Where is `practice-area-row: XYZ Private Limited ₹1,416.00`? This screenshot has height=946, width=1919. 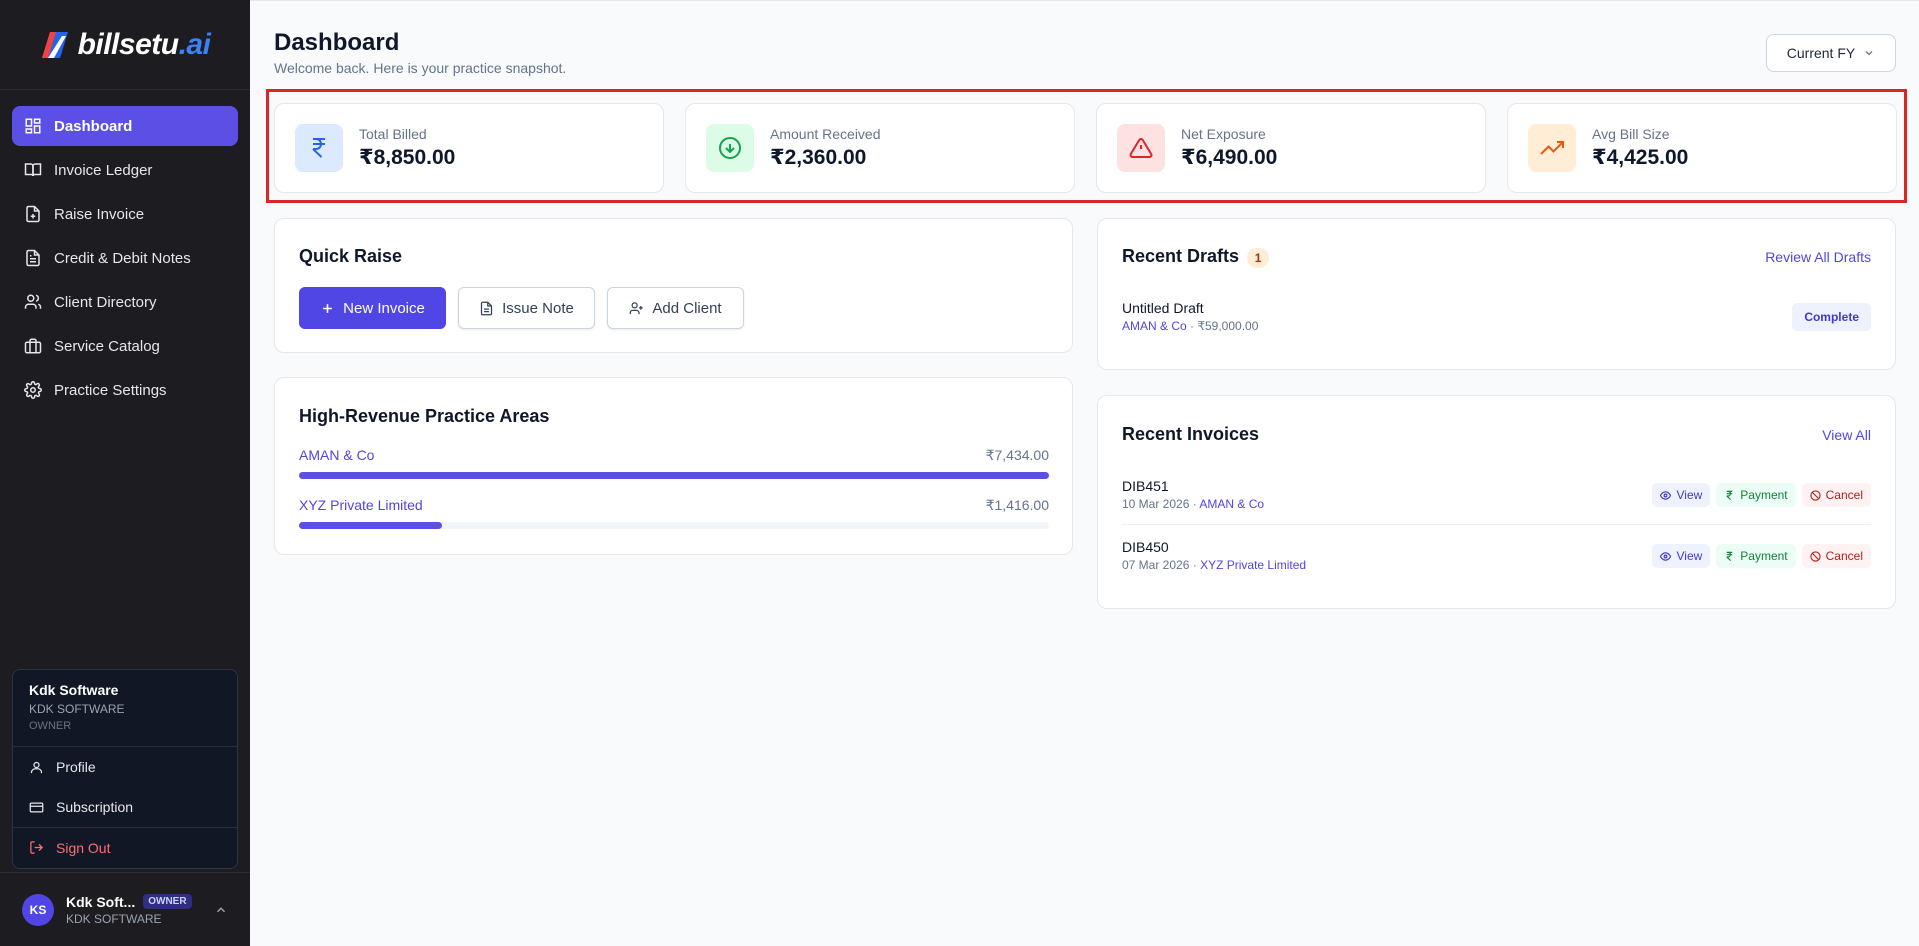 practice-area-row: XYZ Private Limited ₹1,416.00 is located at coordinates (674, 513).